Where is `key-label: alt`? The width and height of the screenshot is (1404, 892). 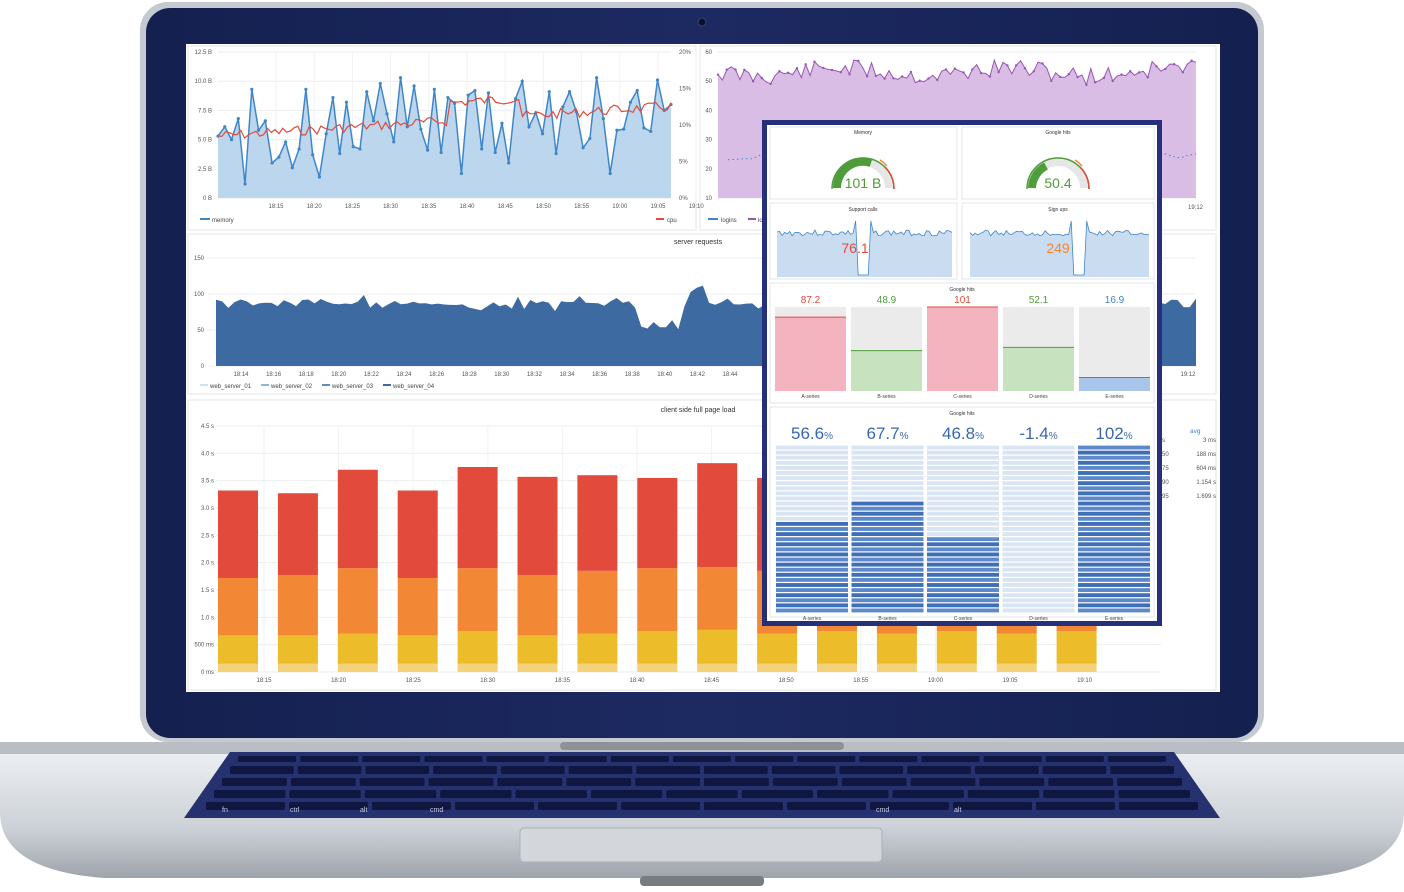
key-label: alt is located at coordinates (363, 810).